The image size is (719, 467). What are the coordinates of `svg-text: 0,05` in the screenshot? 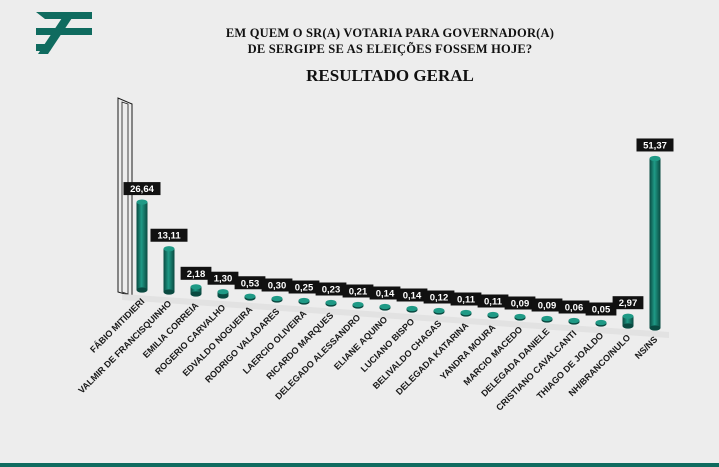 It's located at (601, 310).